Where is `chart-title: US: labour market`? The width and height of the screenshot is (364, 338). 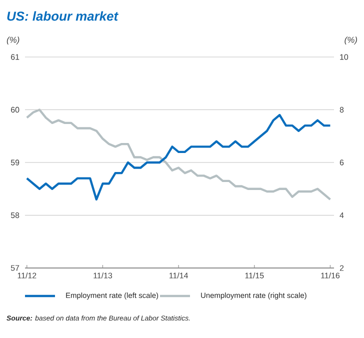
chart-title: US: labour market is located at coordinates (62, 16).